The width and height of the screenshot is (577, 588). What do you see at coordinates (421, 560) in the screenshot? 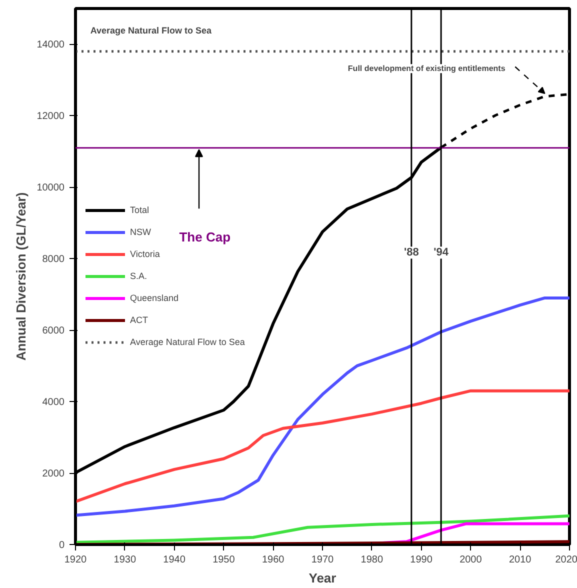
I see `x-tick-label: 1990` at bounding box center [421, 560].